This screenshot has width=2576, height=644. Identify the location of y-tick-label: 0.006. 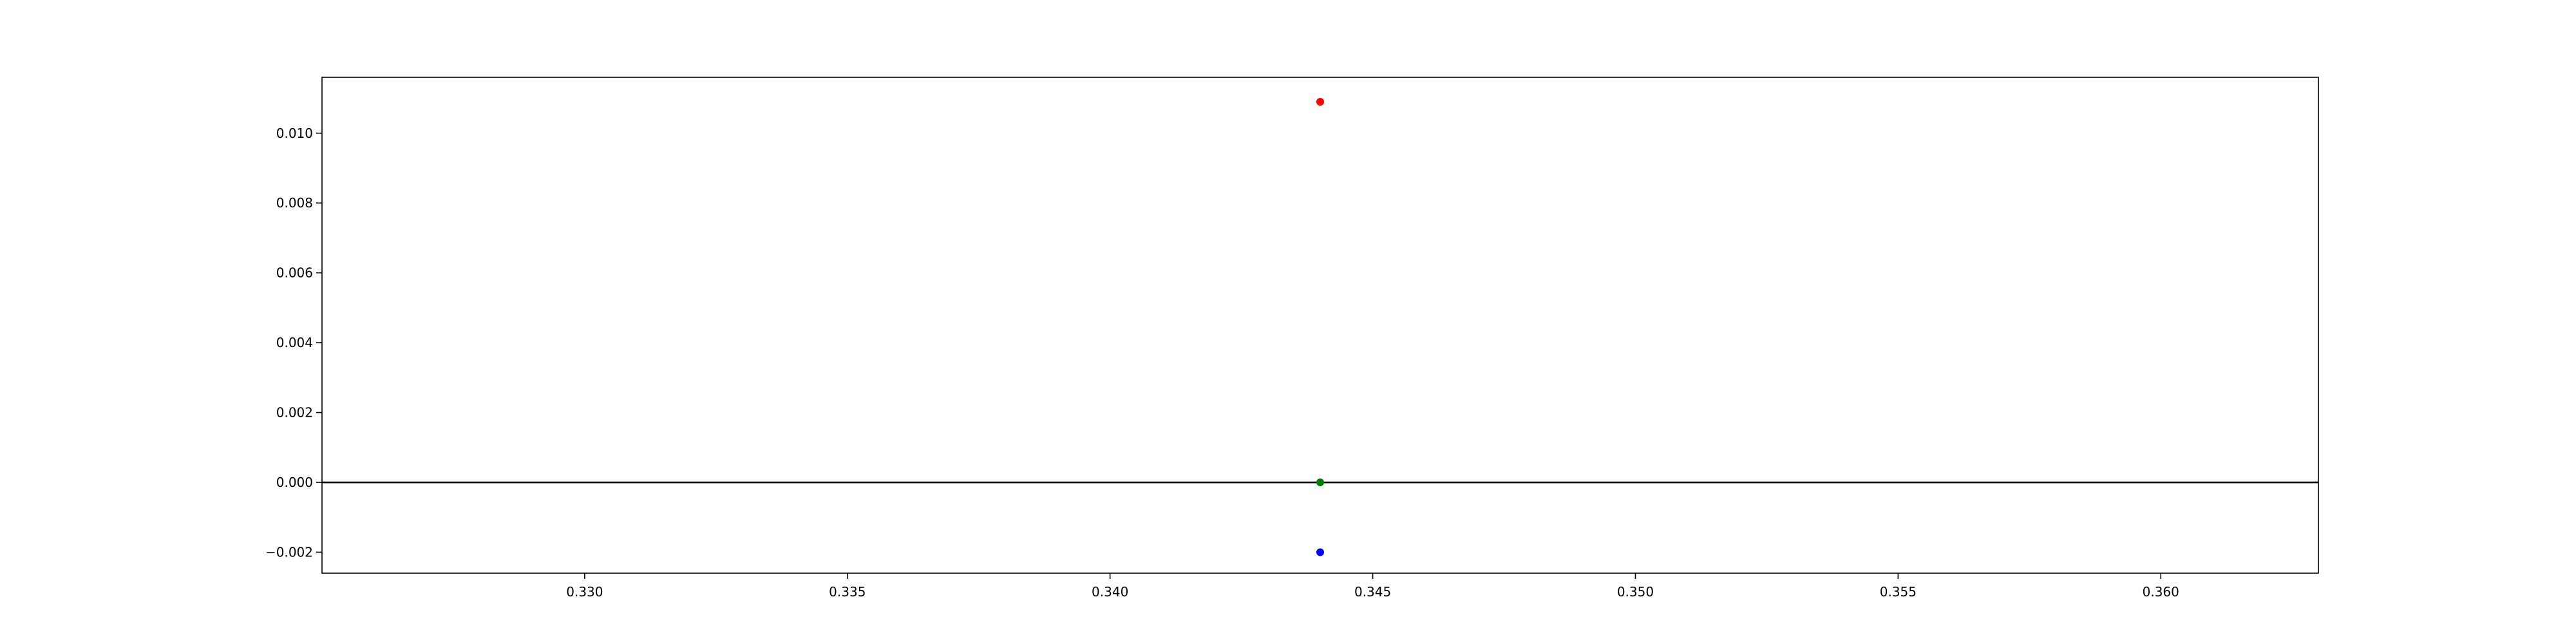
(294, 273).